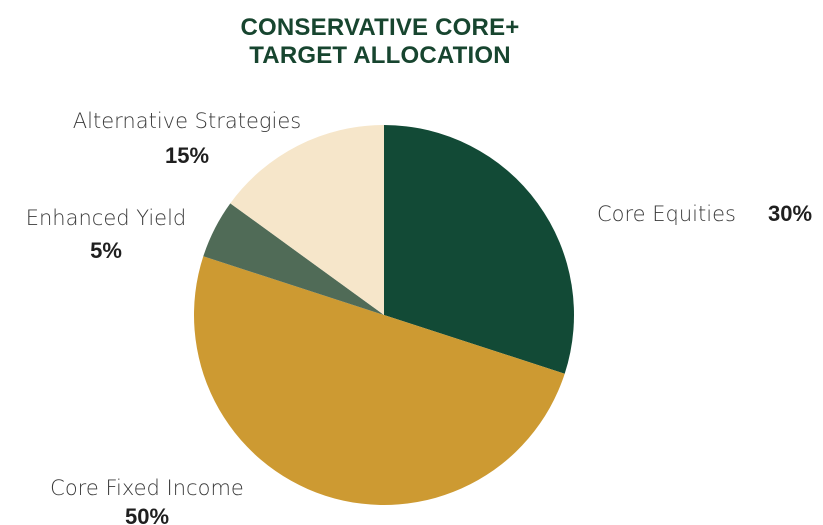  What do you see at coordinates (187, 121) in the screenshot?
I see `slice-label-alternative-strategies: Alternative Strategies` at bounding box center [187, 121].